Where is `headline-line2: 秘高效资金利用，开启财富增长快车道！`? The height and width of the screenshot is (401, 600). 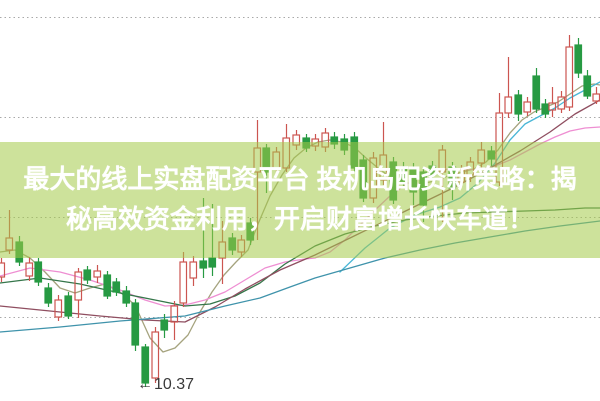 headline-line2: 秘高效资金利用，开启财富增长快车道！ is located at coordinates (299, 219).